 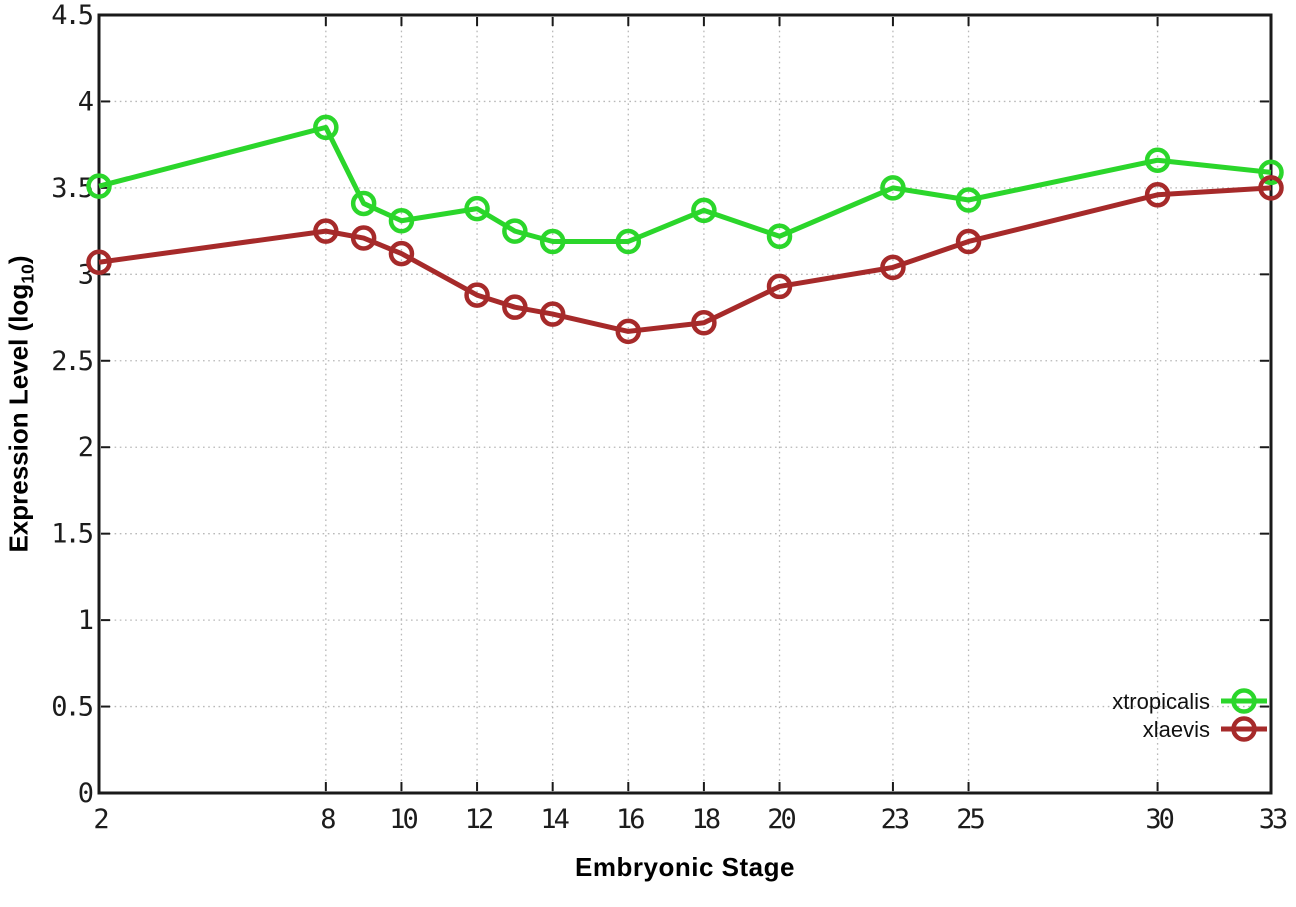 I want to click on y-axis-title: Expression Level (log10), so click(x=20, y=403).